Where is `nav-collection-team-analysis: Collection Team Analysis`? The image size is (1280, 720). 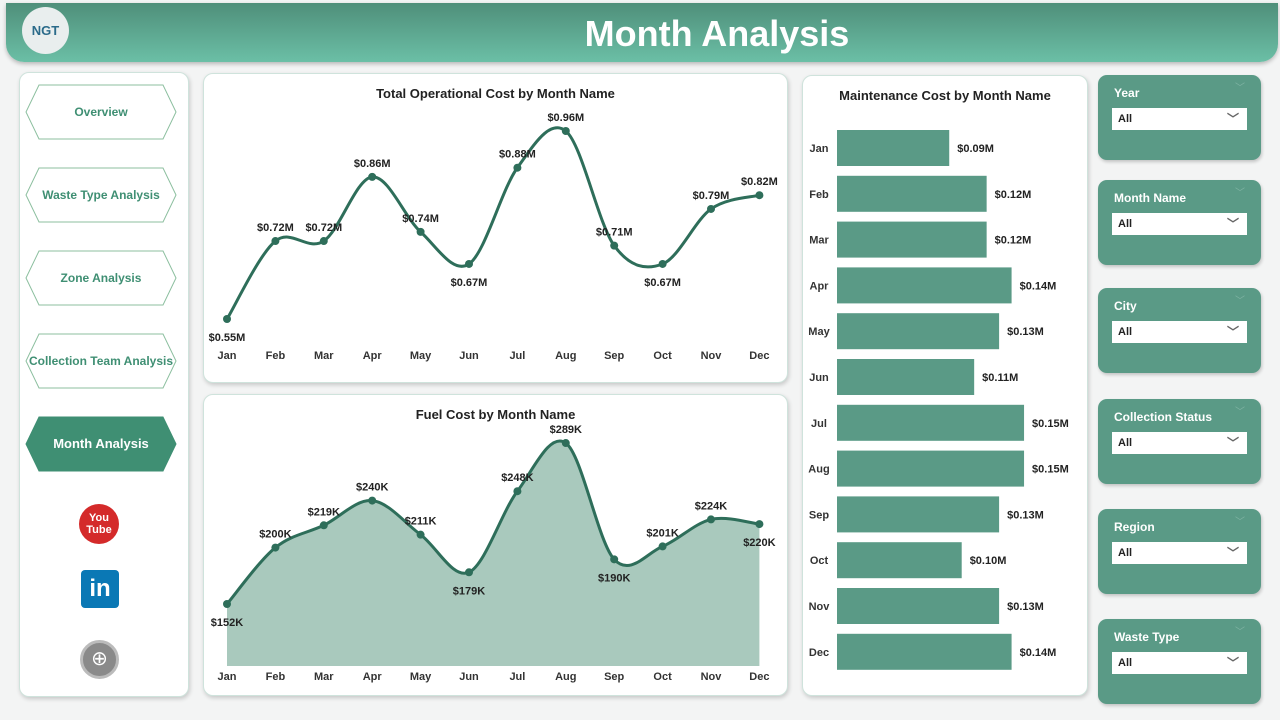
nav-collection-team-analysis: Collection Team Analysis is located at coordinates (101, 361).